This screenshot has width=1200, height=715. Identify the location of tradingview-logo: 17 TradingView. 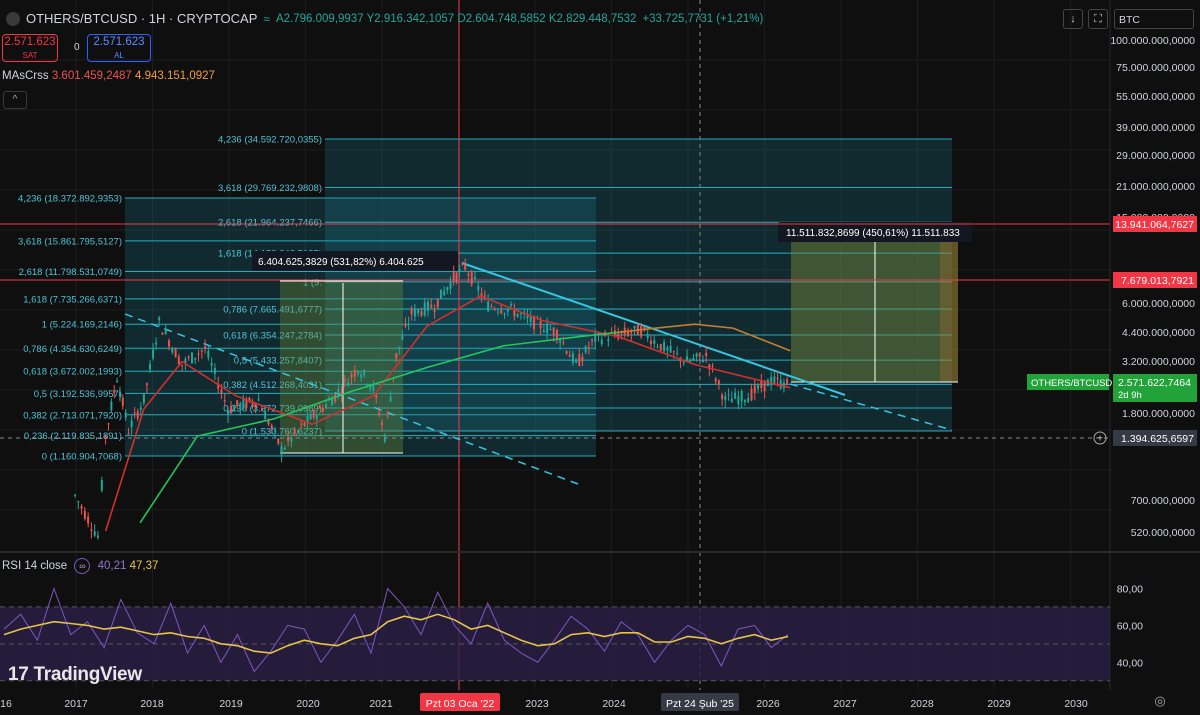
(75, 675).